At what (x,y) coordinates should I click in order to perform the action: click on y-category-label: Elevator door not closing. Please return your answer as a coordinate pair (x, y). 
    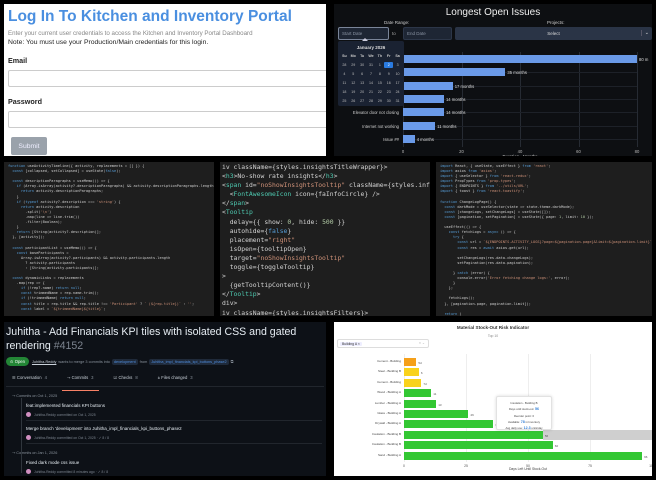
    Looking at the image, I should click on (375, 113).